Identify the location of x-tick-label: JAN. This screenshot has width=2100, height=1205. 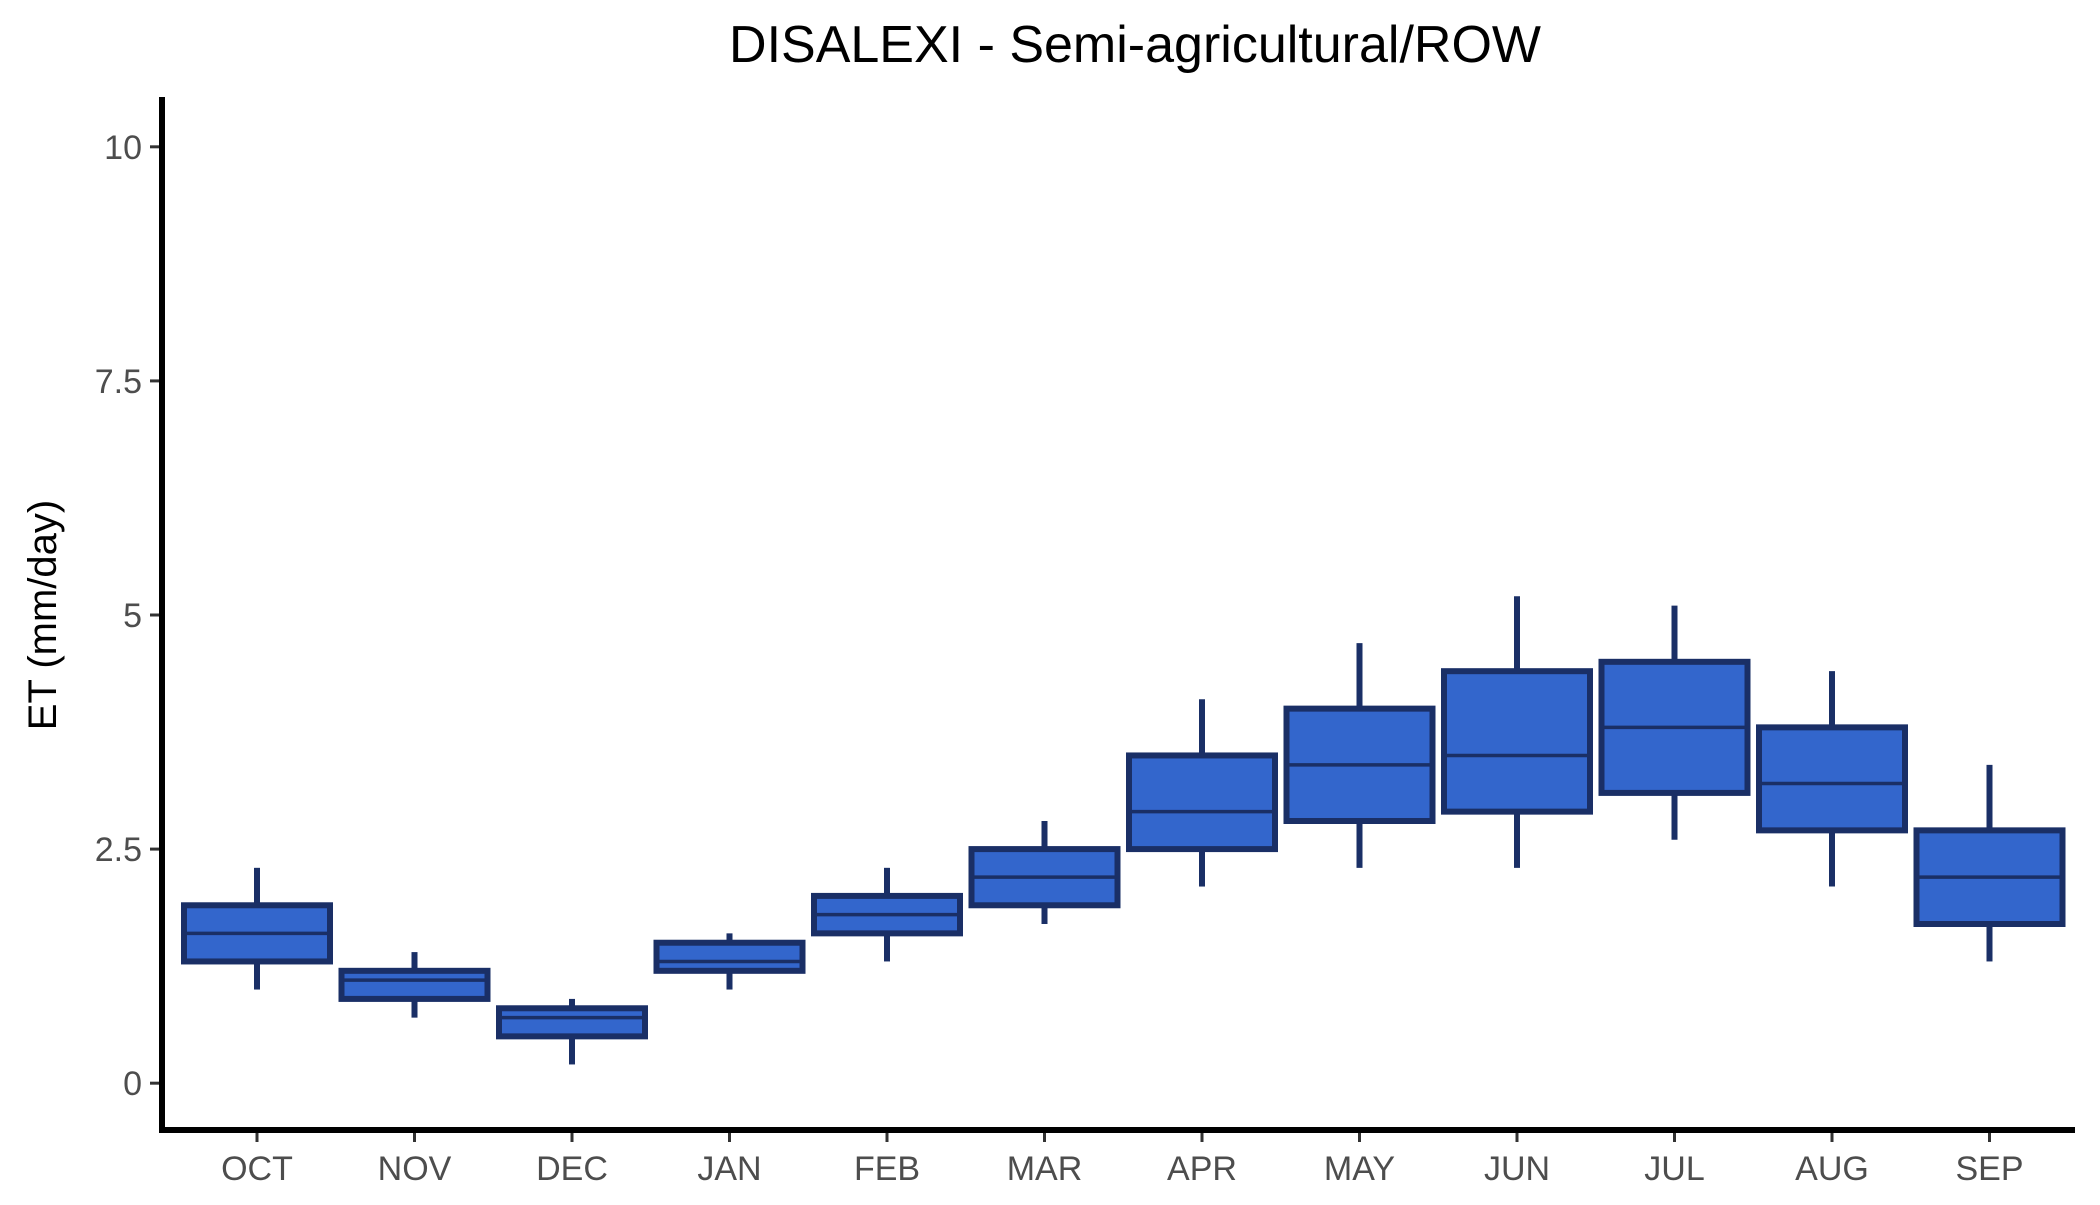
(729, 1169).